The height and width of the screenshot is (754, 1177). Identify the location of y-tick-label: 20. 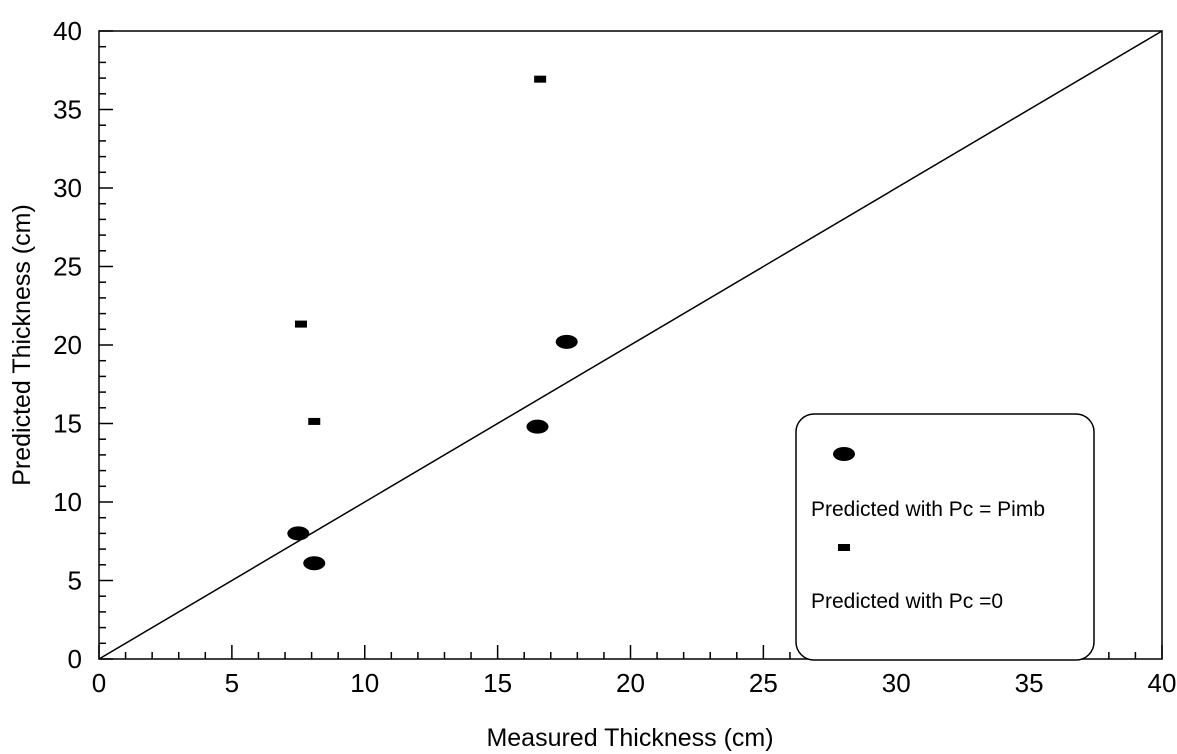
(67, 345).